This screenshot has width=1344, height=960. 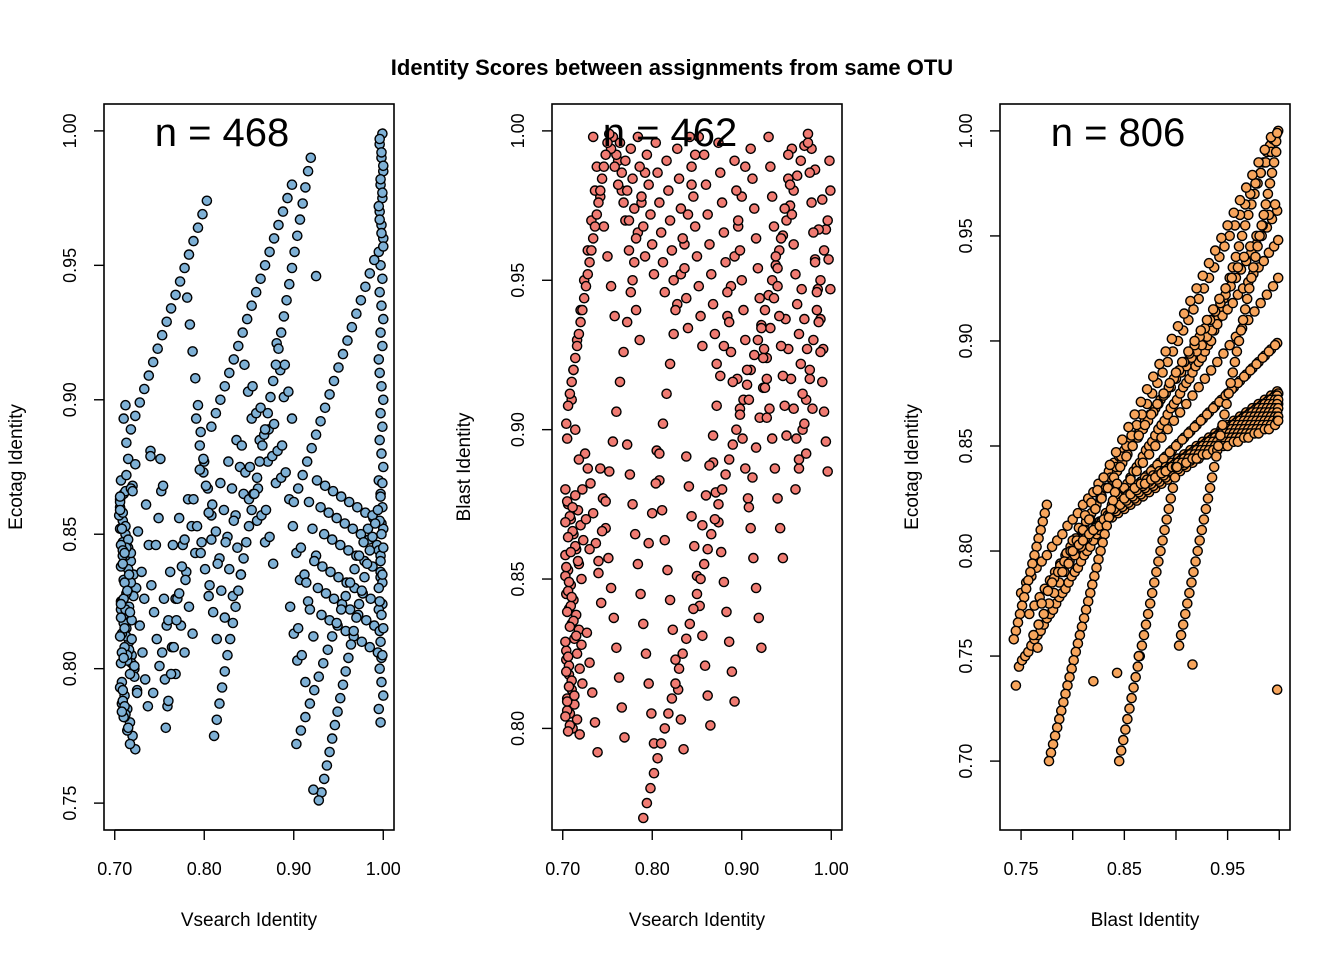 What do you see at coordinates (978, 446) in the screenshot?
I see `y-axis: 0.70 0.75 0.80 0.85 0.90 0.95 1.00` at bounding box center [978, 446].